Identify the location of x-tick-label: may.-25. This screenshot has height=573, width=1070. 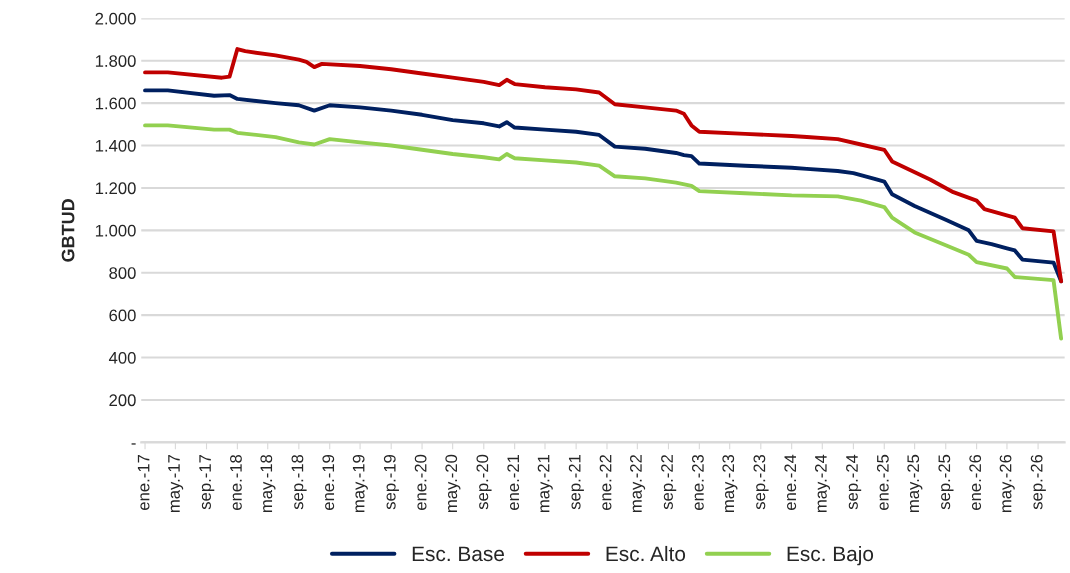
(915, 483).